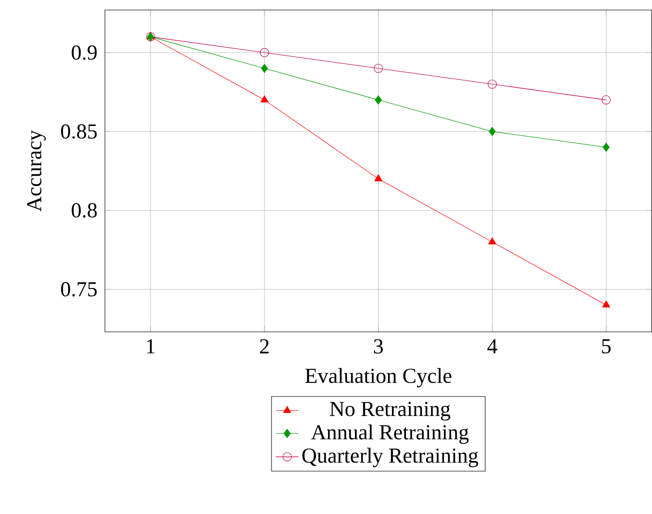 The height and width of the screenshot is (514, 652). I want to click on y-tick-label: 0.9, so click(84, 52).